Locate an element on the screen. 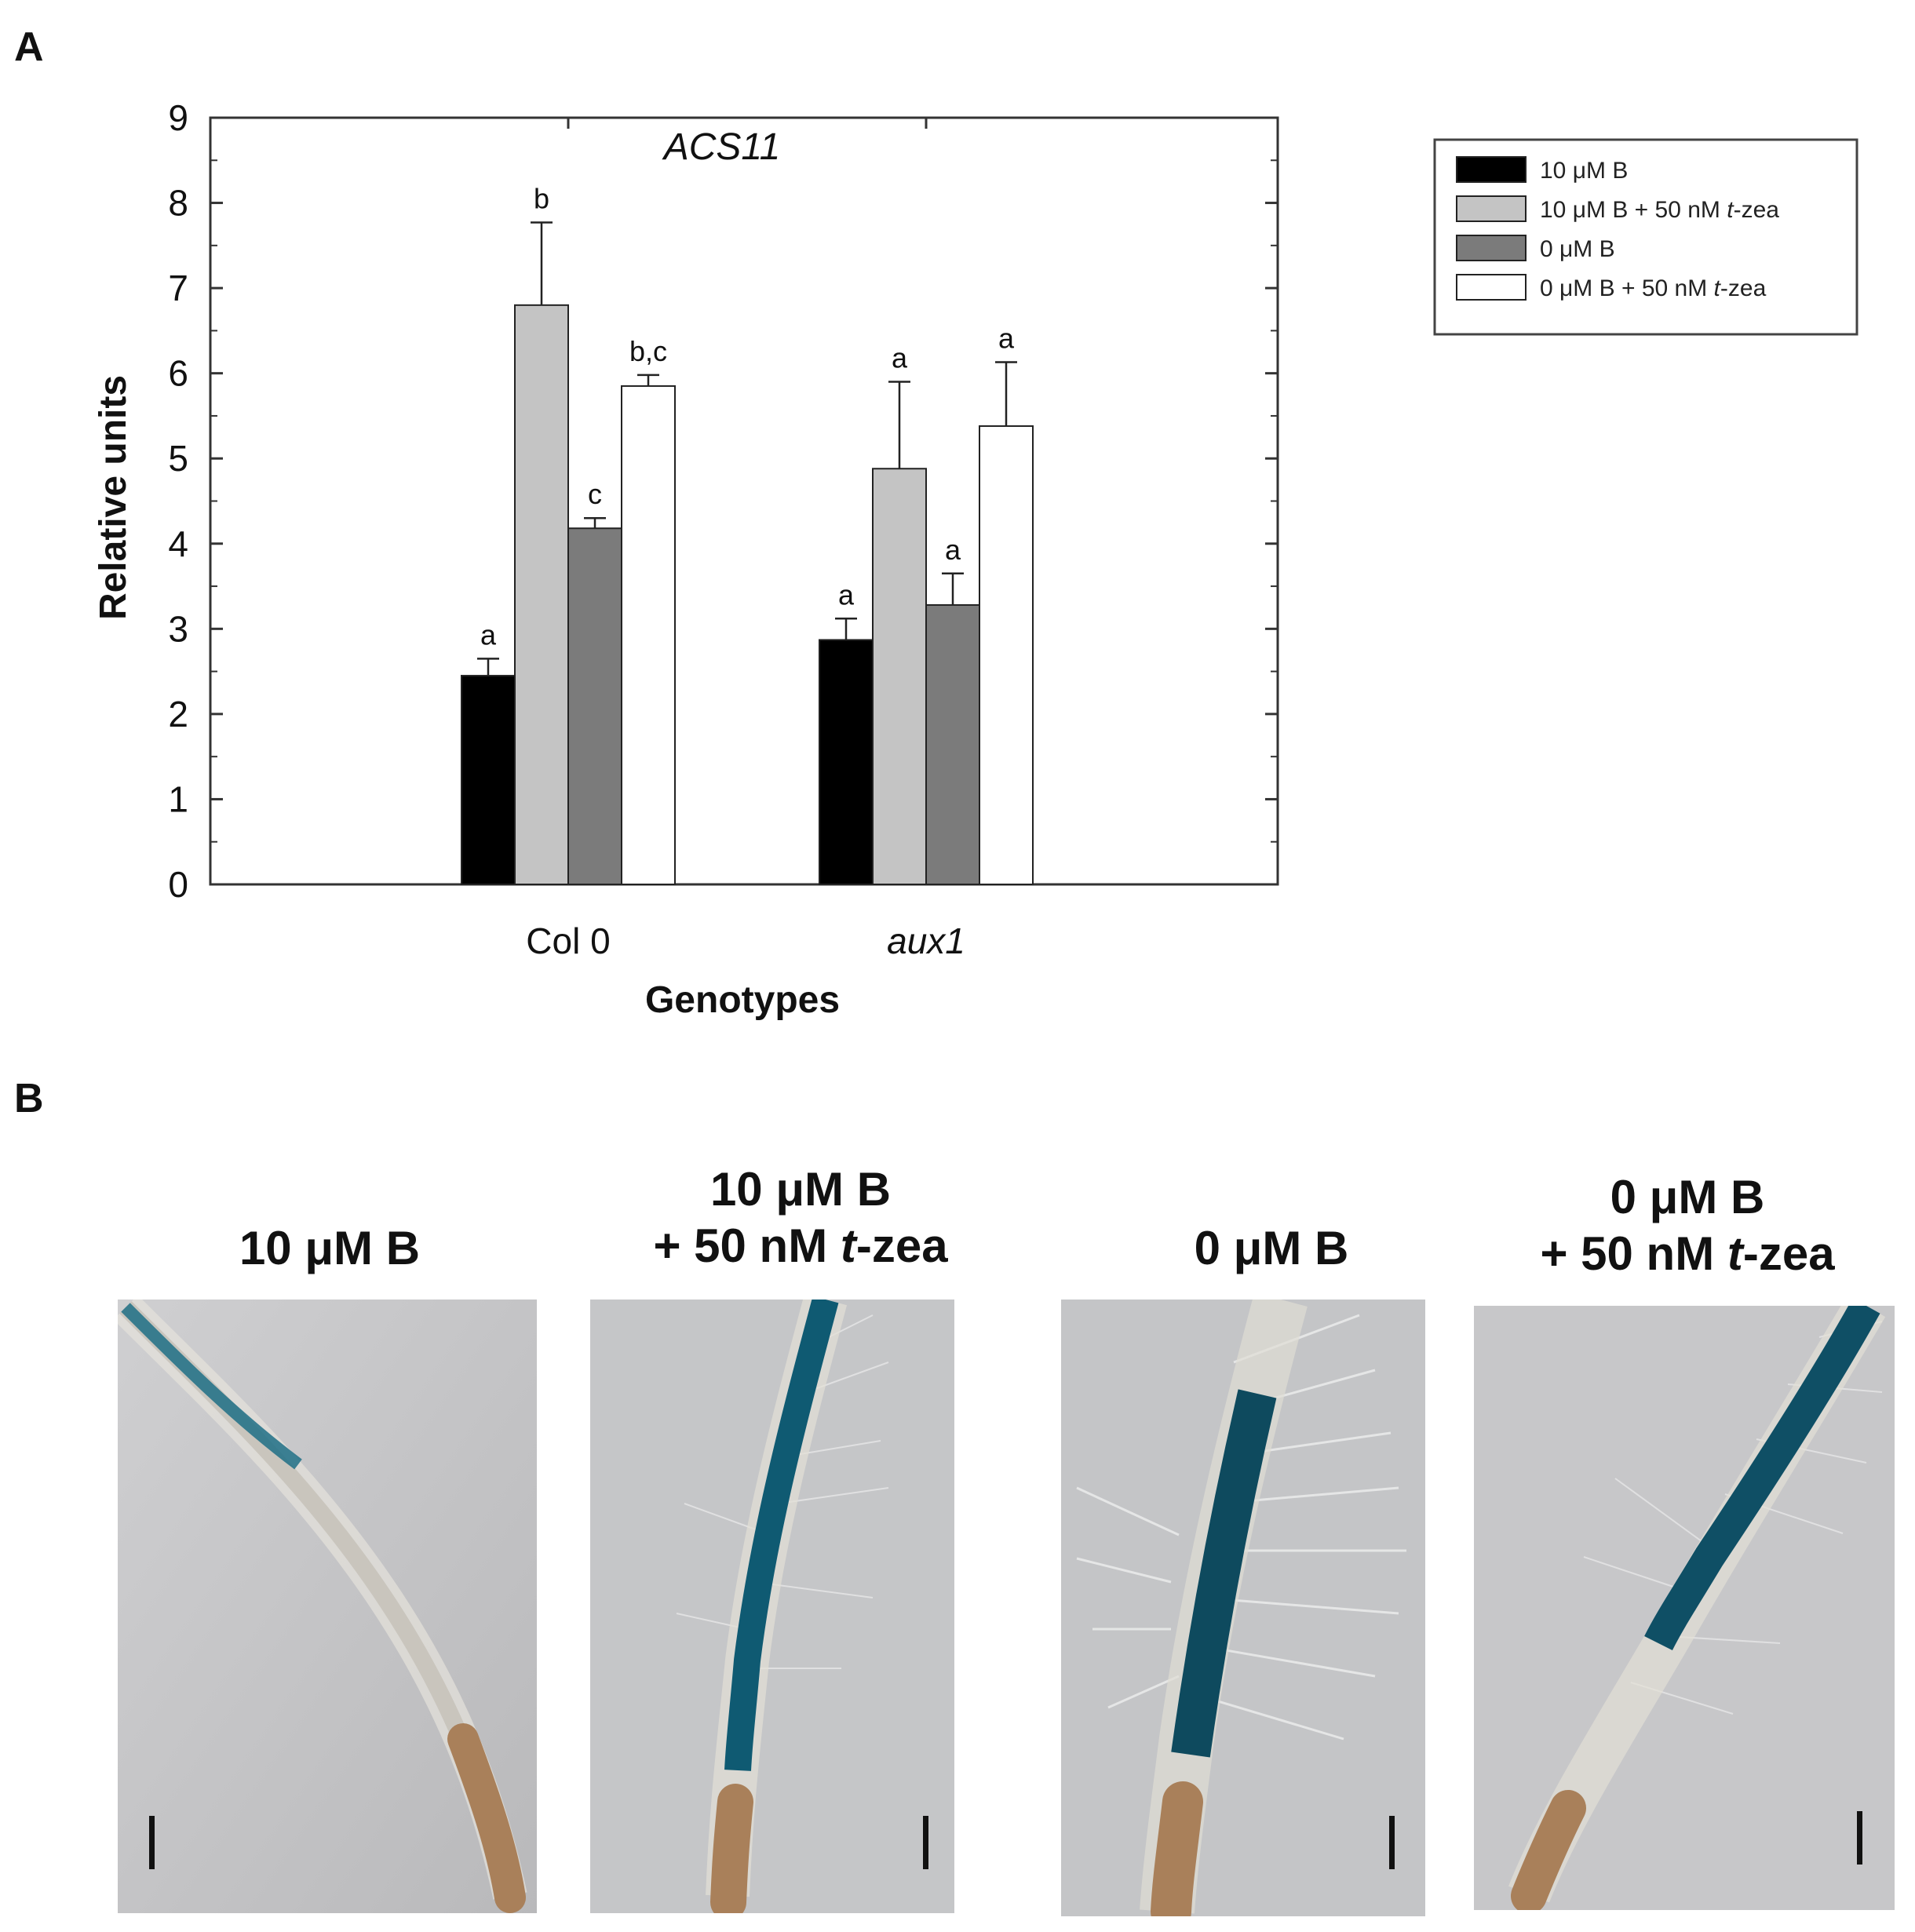 The width and height of the screenshot is (1915, 1932). chart-title: ACS11 is located at coordinates (721, 147).